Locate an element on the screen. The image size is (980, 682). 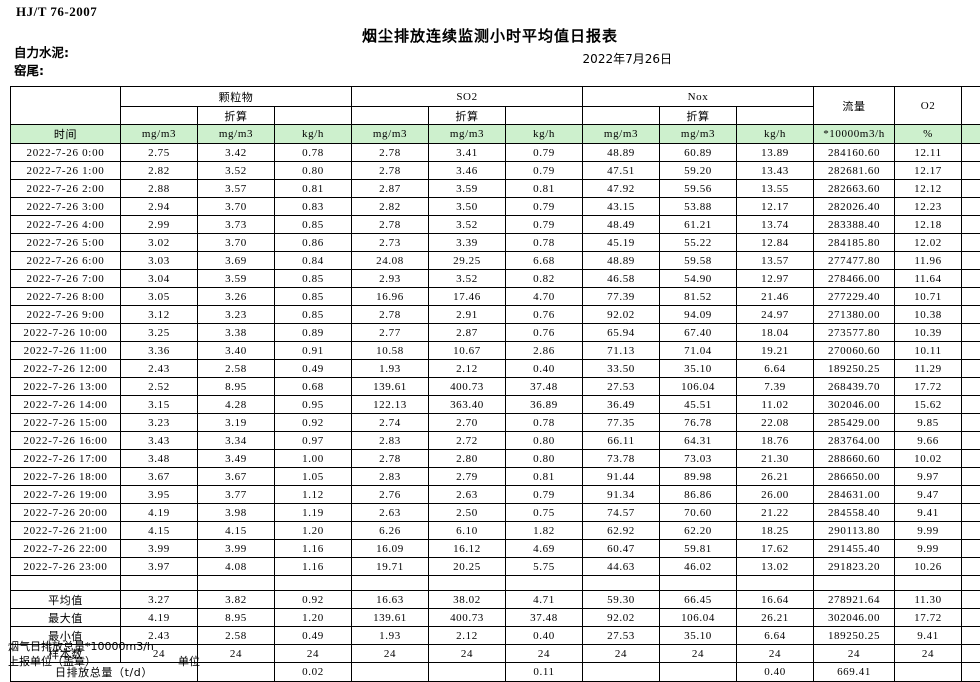
cell-value: 0.81 is located at coordinates (313, 189).